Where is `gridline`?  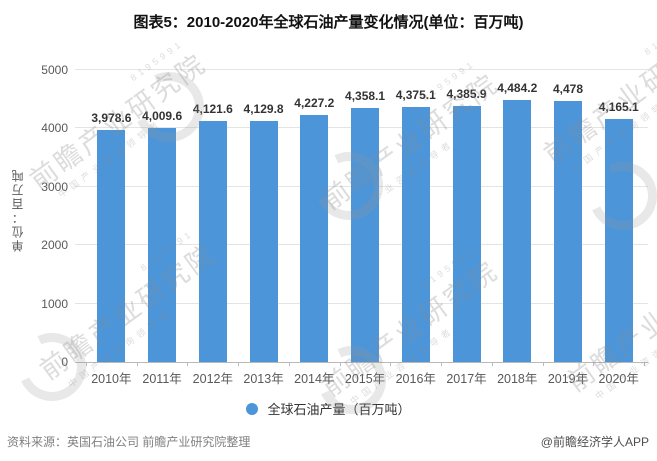
gridline is located at coordinates (361, 69).